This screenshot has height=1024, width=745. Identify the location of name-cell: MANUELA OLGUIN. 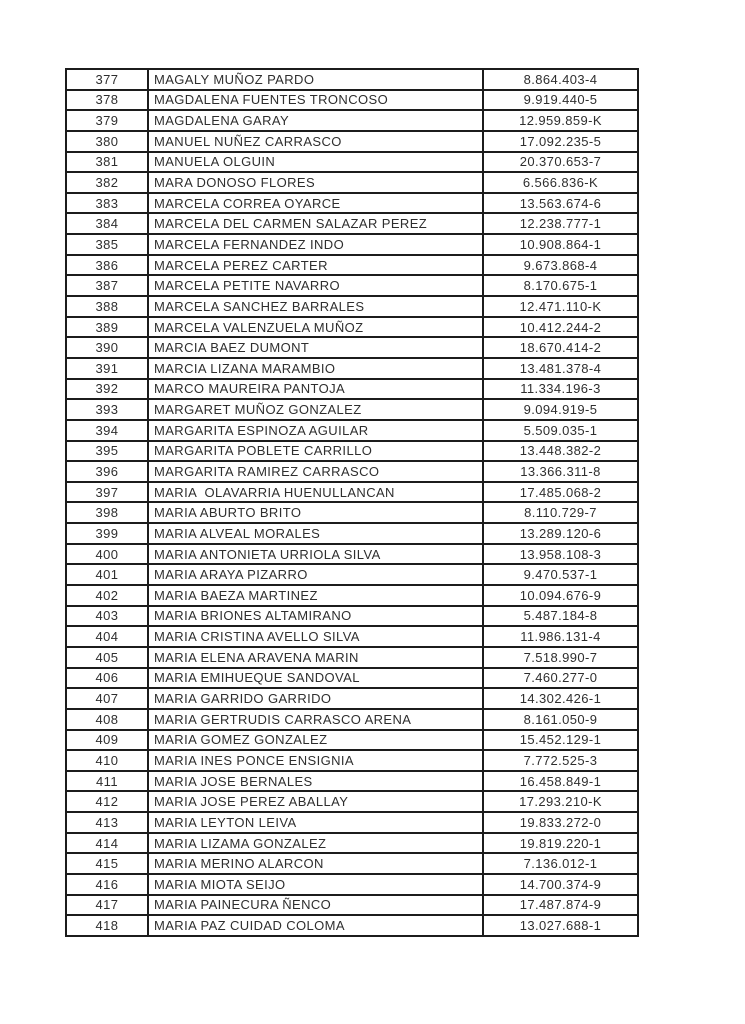
(315, 162).